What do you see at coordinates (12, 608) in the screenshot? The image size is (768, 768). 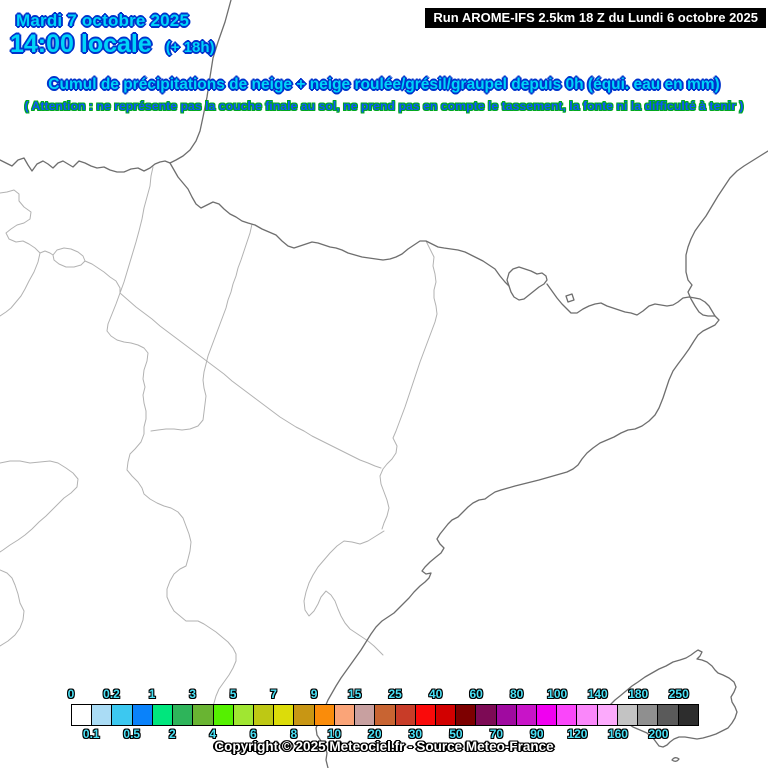 I see `province-border-zaragoza-southwest` at bounding box center [12, 608].